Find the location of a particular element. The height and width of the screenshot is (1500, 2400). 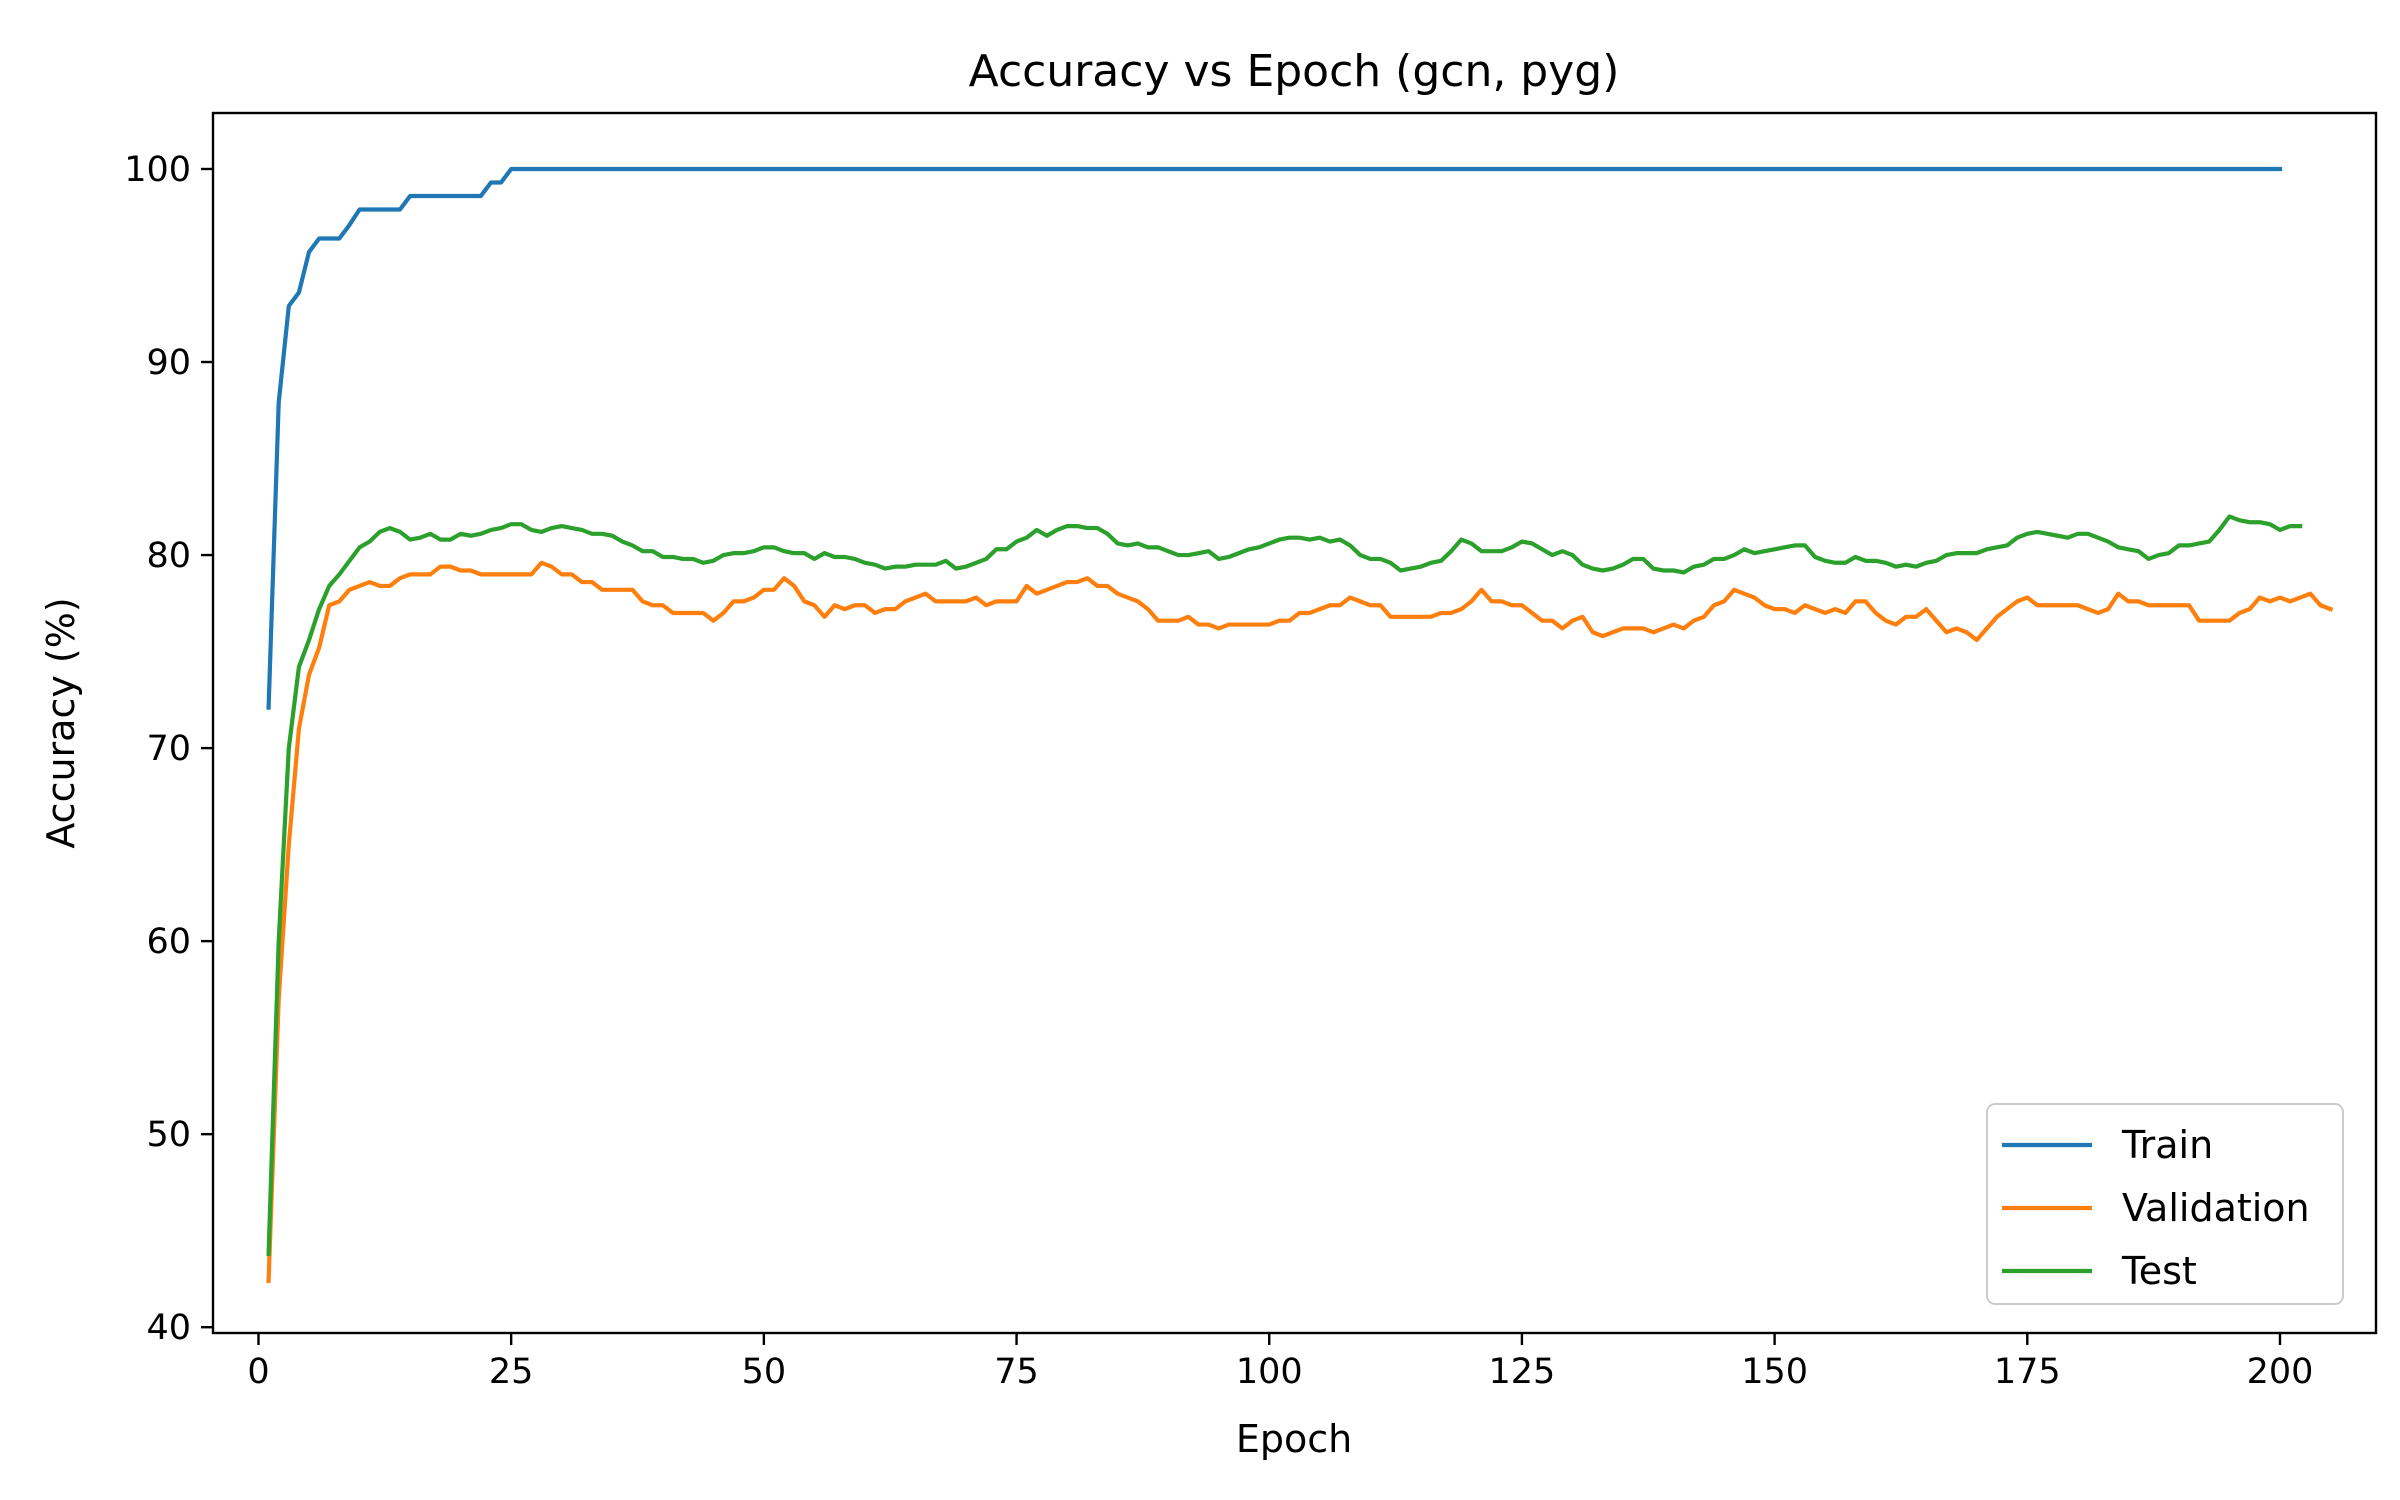

y-tick-label: 80 is located at coordinates (168, 556).